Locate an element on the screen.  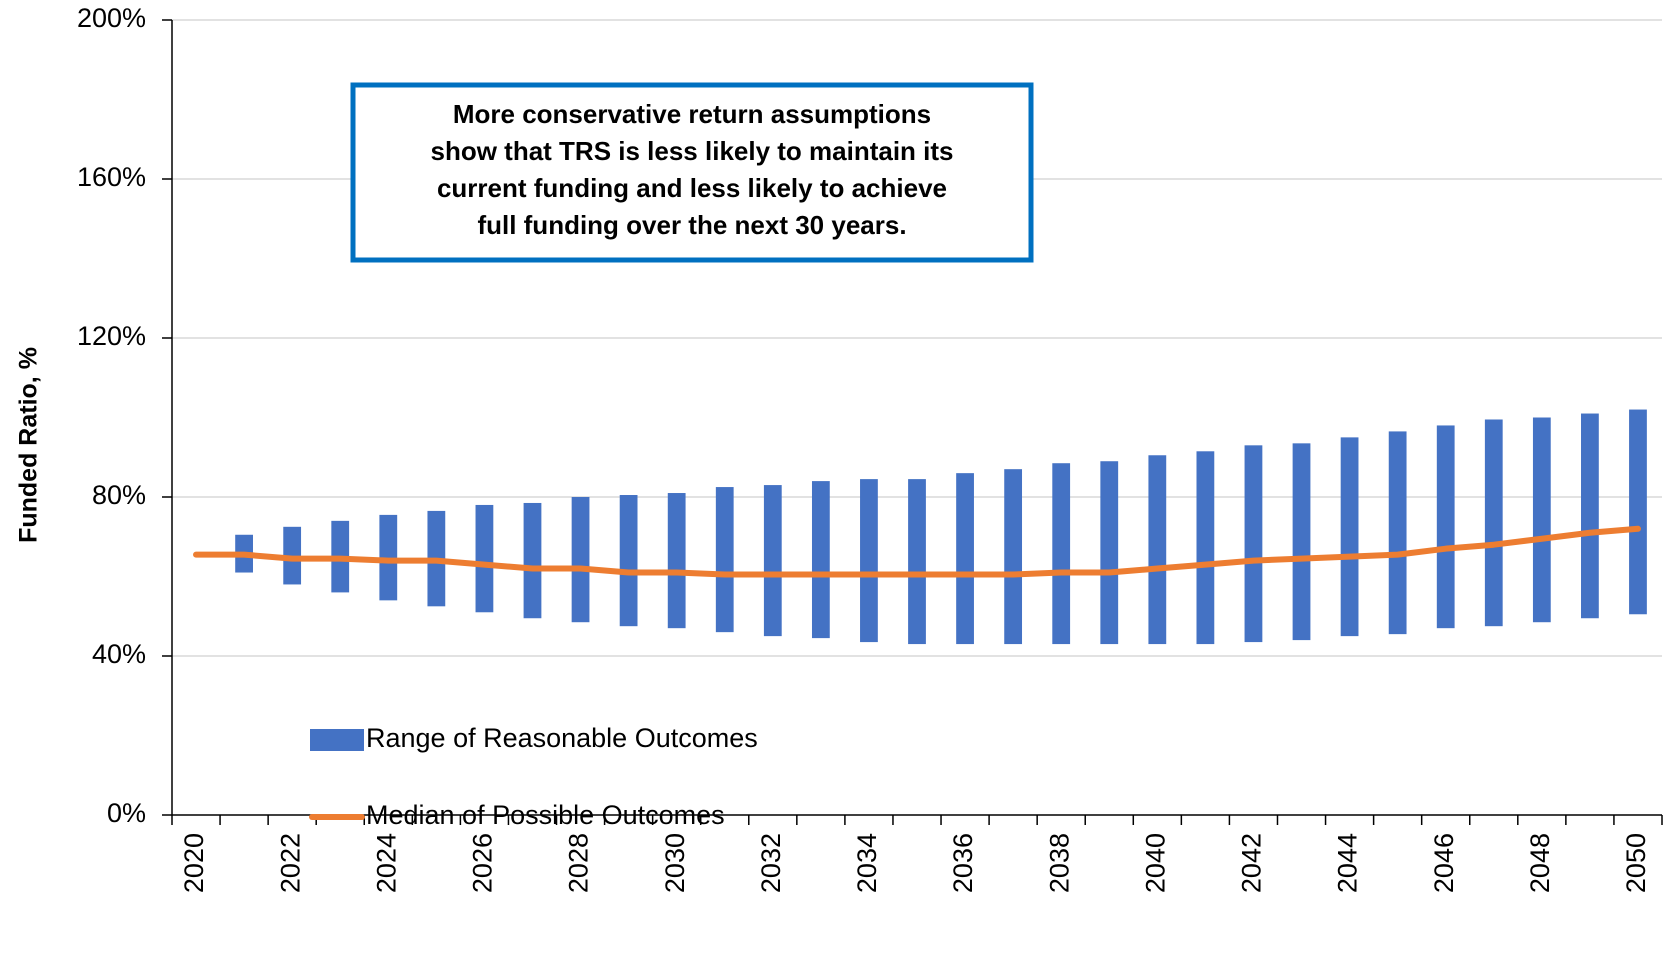
y-tick-label: 0% is located at coordinates (126, 813).